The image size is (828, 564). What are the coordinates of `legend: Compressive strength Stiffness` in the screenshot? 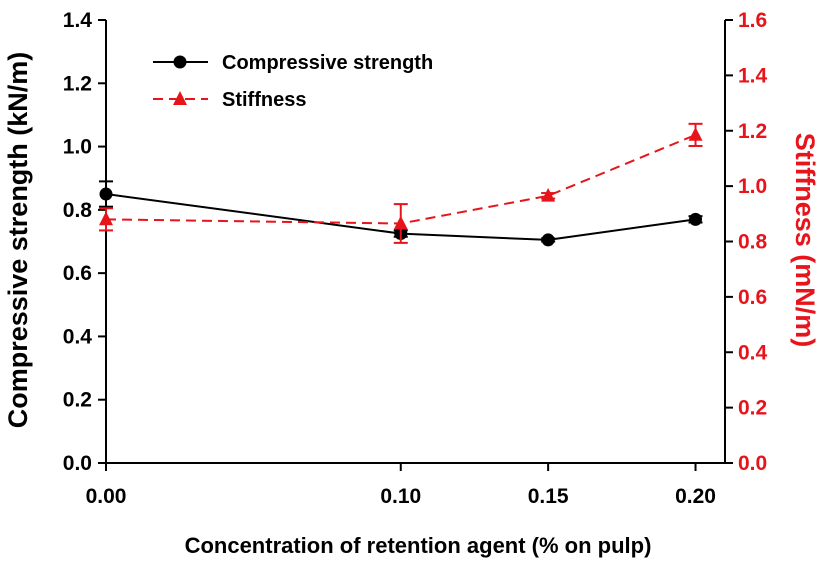 It's located at (293, 81).